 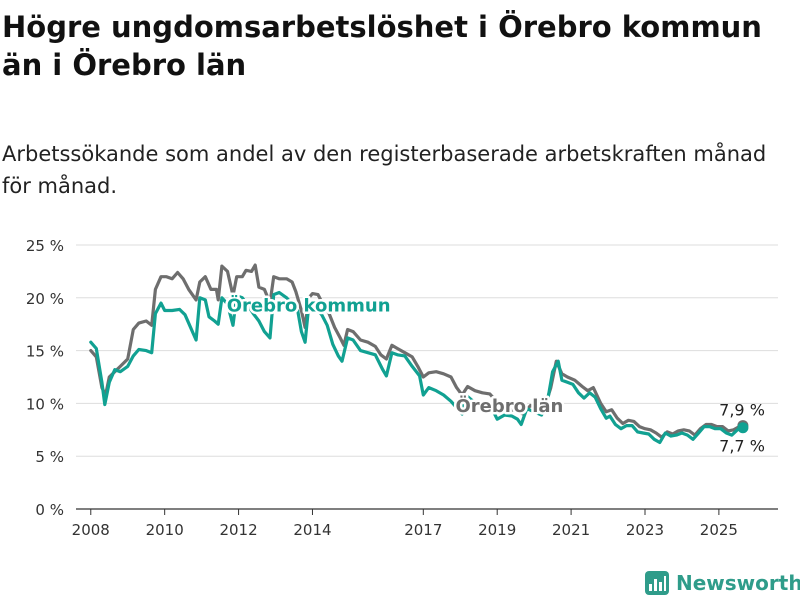 I want to click on y-tick-label: 0 %, so click(x=49, y=510).